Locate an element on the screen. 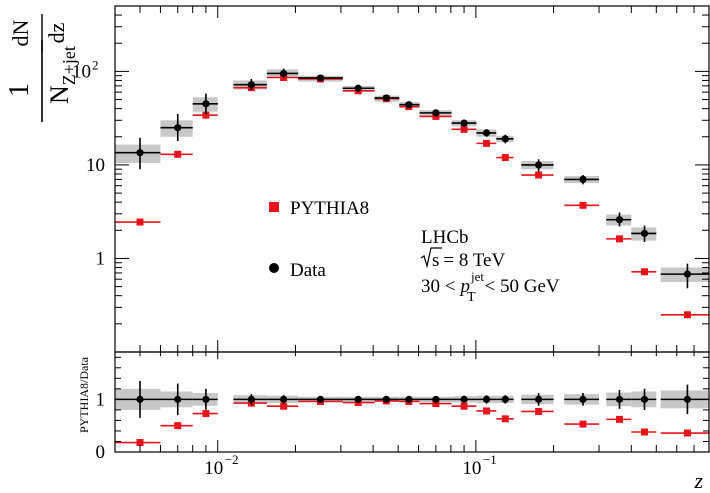  ratio-ytick-label: 1 is located at coordinates (101, 399).